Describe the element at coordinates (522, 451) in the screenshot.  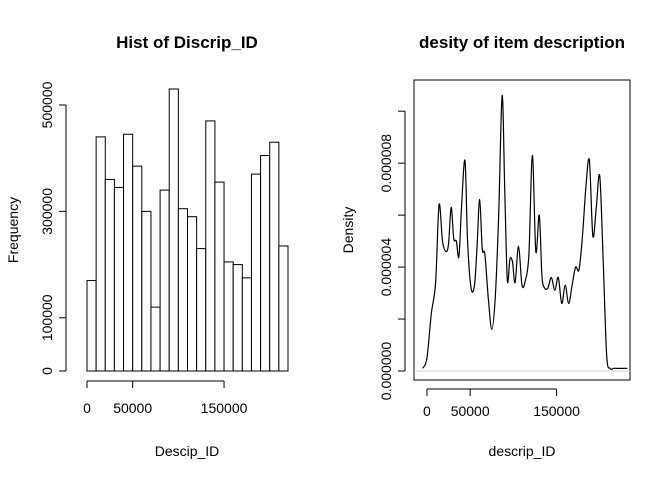
I see `density-x-label: descrip_ID` at that location.